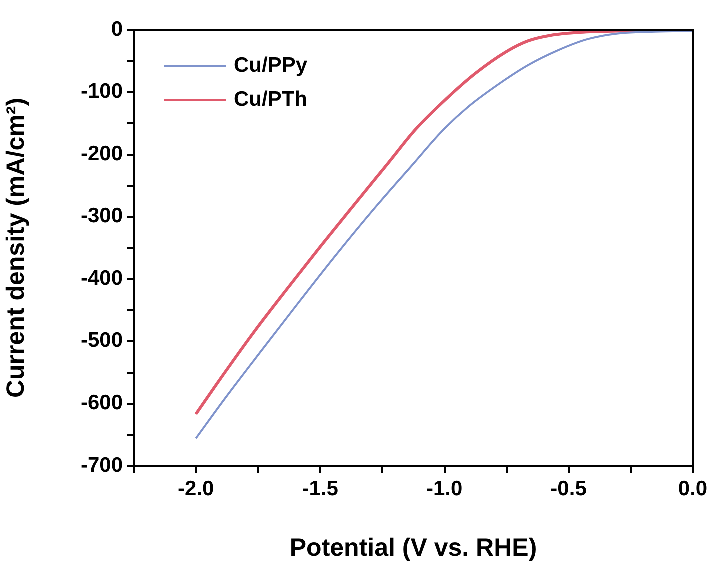 This screenshot has height=566, width=719. I want to click on y-tick-label: 0, so click(117, 29).